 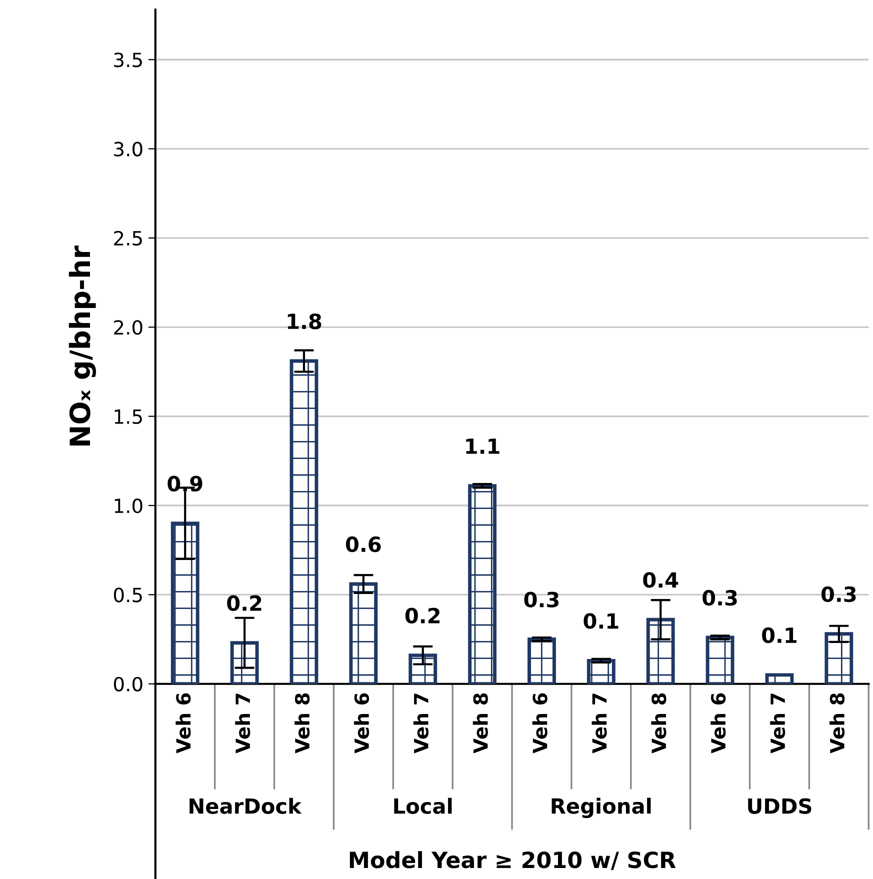 I want to click on data-label: 1.8, so click(x=305, y=321).